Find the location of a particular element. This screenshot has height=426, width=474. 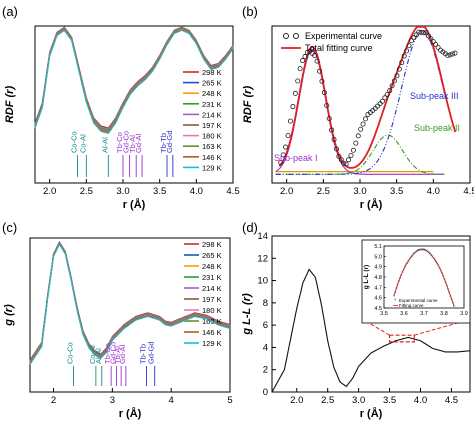

zoom-box is located at coordinates (401, 338).